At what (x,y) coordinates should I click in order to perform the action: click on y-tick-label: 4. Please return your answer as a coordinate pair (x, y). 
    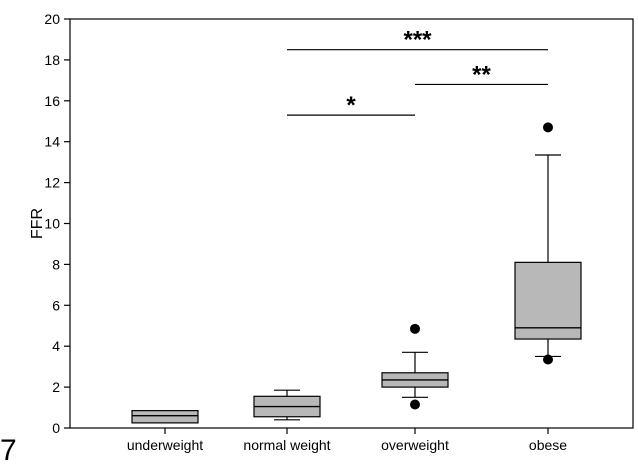
    Looking at the image, I should click on (56, 346).